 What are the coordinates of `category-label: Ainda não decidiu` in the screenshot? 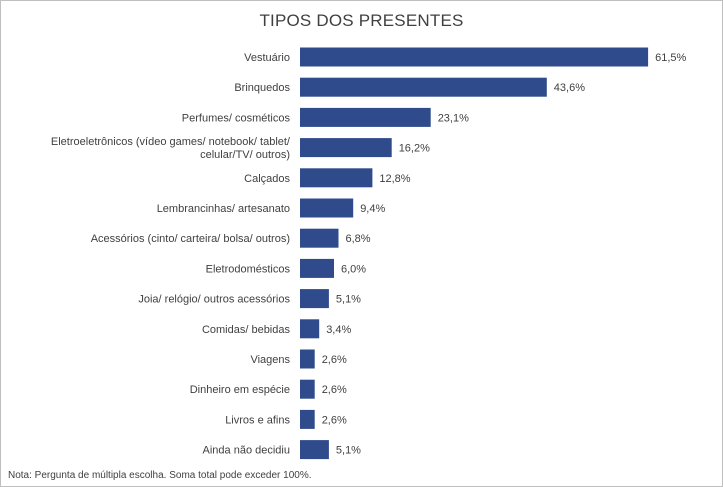 It's located at (246, 451).